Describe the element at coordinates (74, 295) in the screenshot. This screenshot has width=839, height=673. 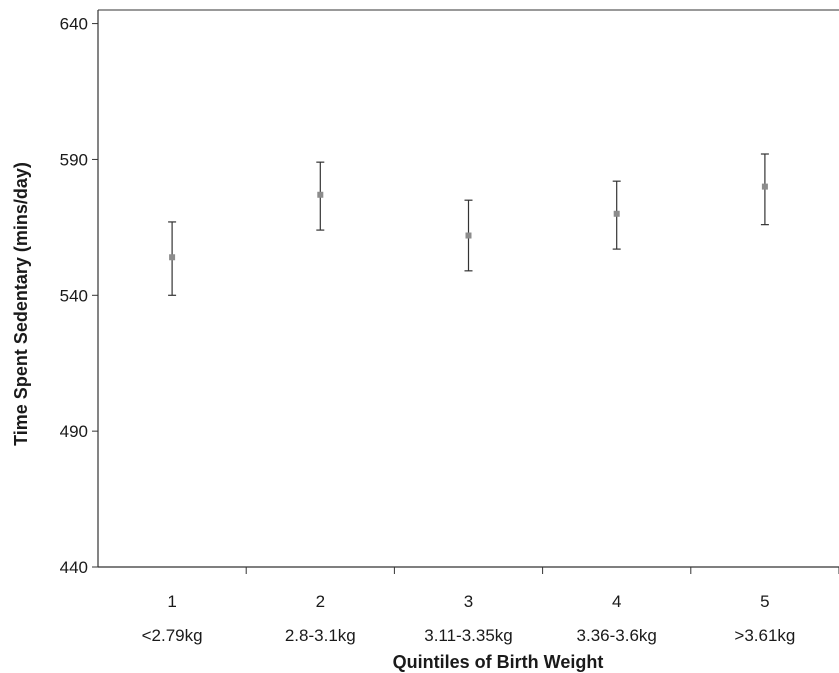
I see `y-tick-label: 540` at that location.